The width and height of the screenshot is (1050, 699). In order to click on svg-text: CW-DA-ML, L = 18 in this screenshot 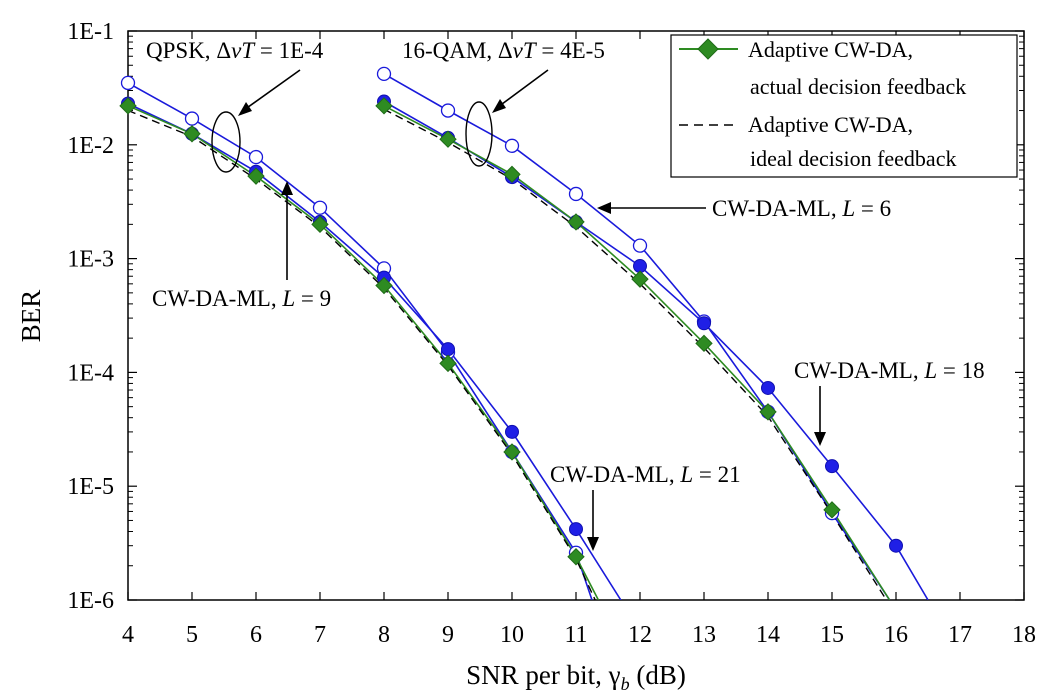, I will do `click(889, 370)`.